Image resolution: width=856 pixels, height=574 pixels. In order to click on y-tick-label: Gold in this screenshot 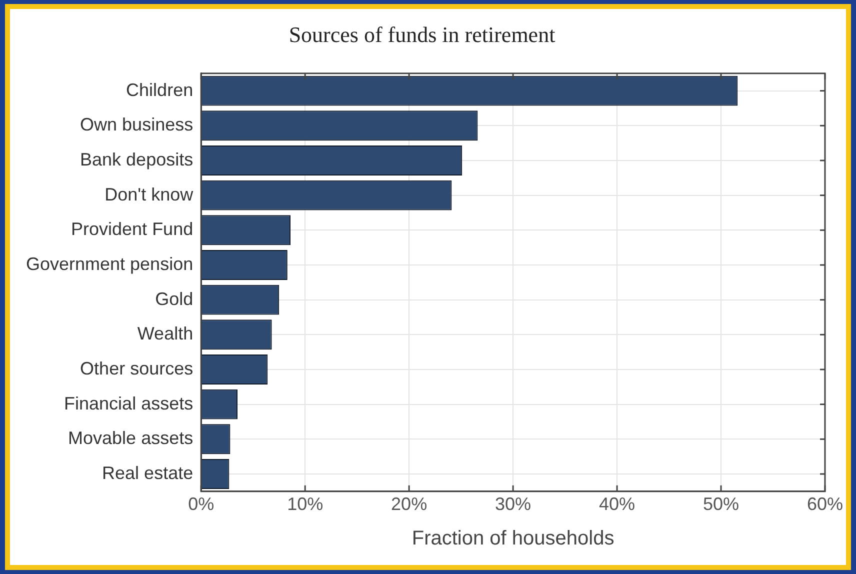, I will do `click(174, 298)`.